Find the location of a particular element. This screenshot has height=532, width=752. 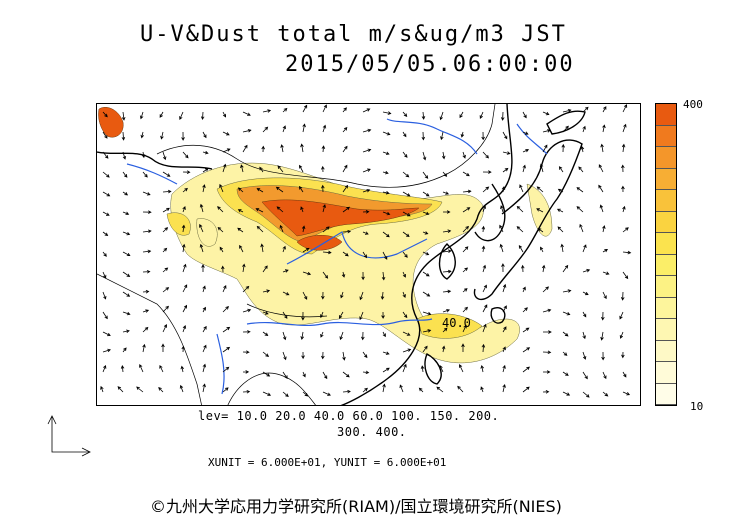

map-title-variable: U-V&Dust total m/s&ug/m3 JST is located at coordinates (353, 34).